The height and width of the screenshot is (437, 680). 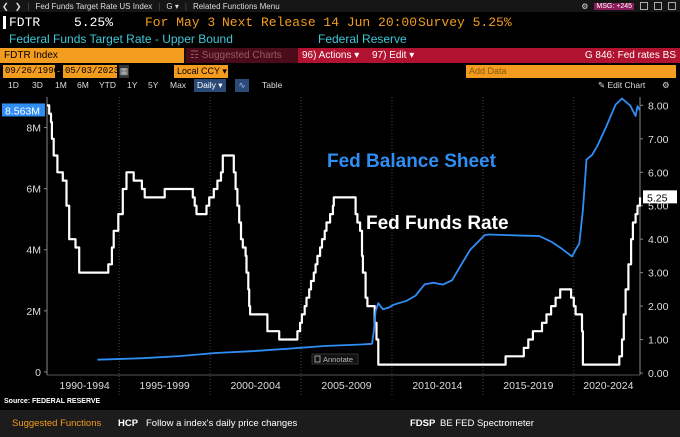 What do you see at coordinates (33, 129) in the screenshot?
I see `left-tick-label: 8M` at bounding box center [33, 129].